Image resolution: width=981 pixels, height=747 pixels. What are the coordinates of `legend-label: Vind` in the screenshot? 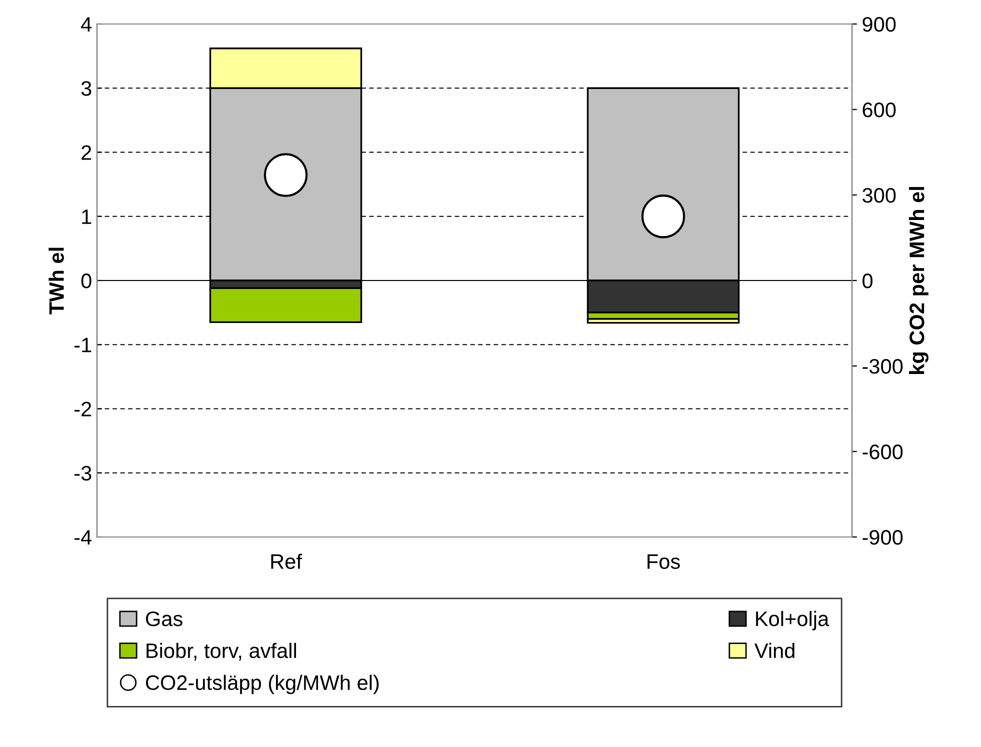 It's located at (774, 650).